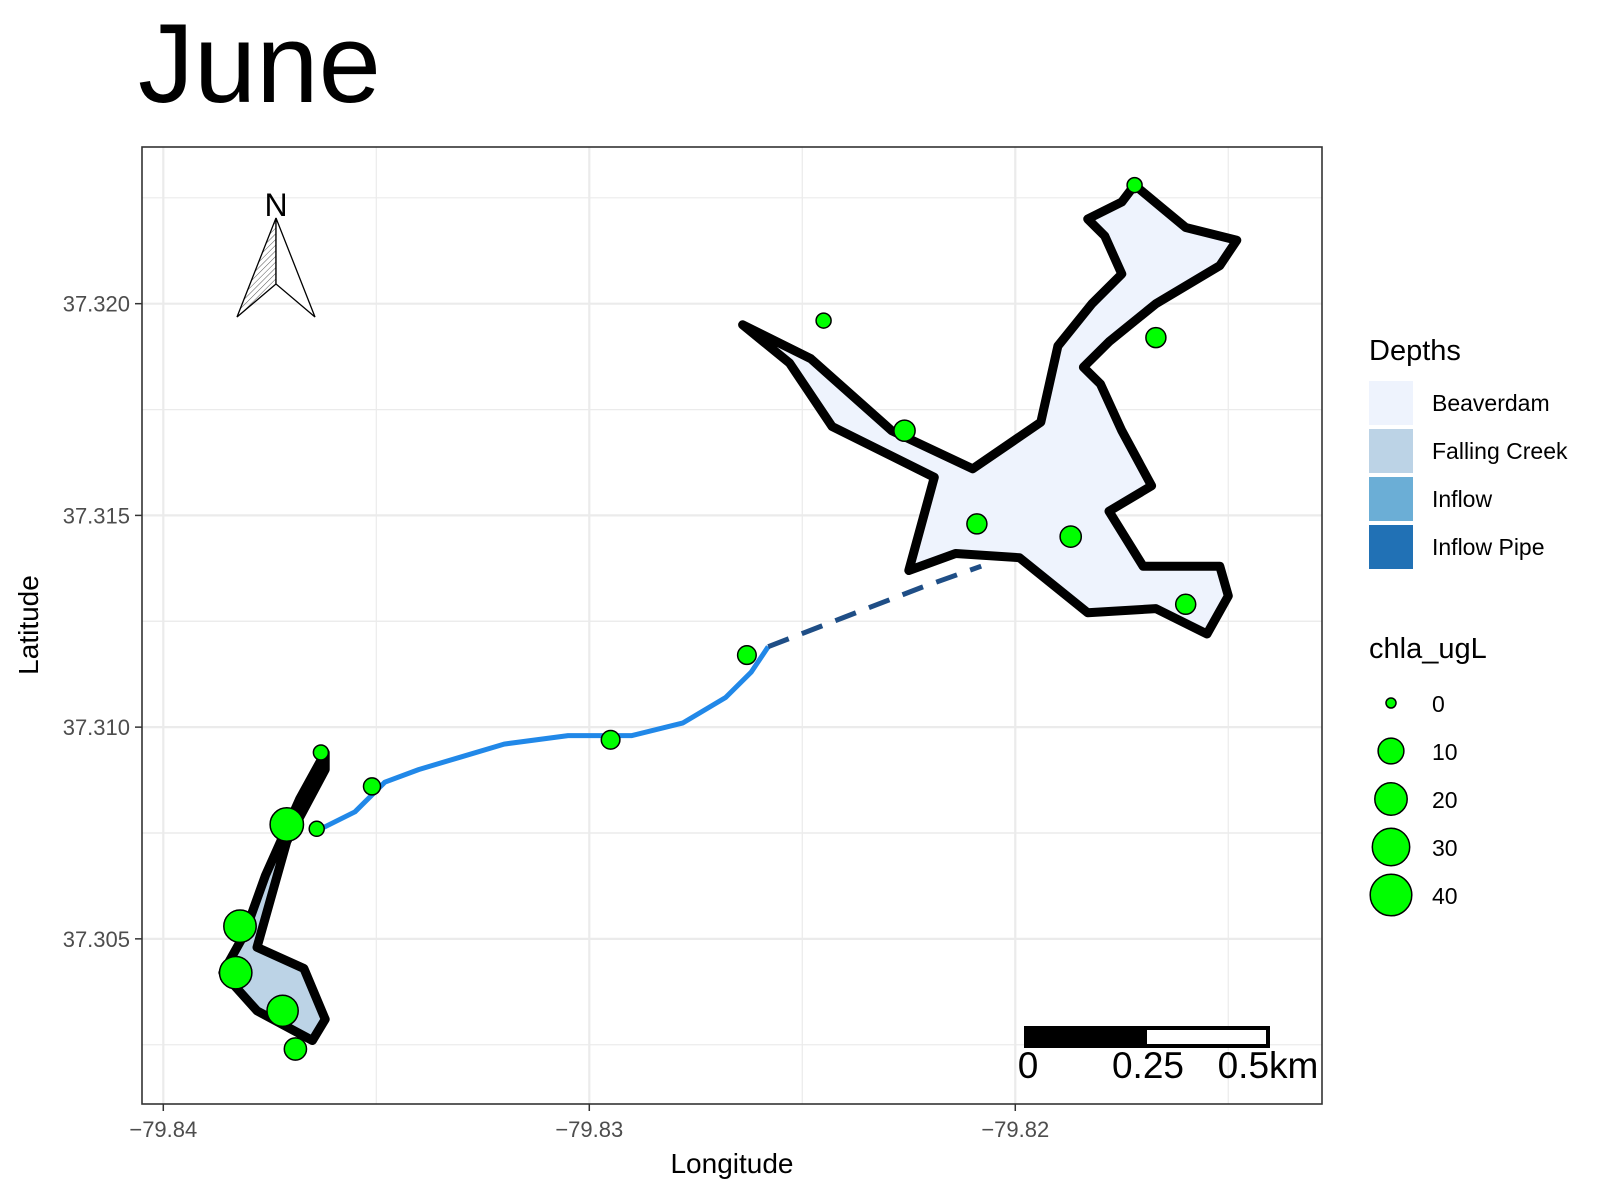 The image size is (1600, 1200). What do you see at coordinates (1015, 1129) in the screenshot?
I see `x-tick-label: −79.82` at bounding box center [1015, 1129].